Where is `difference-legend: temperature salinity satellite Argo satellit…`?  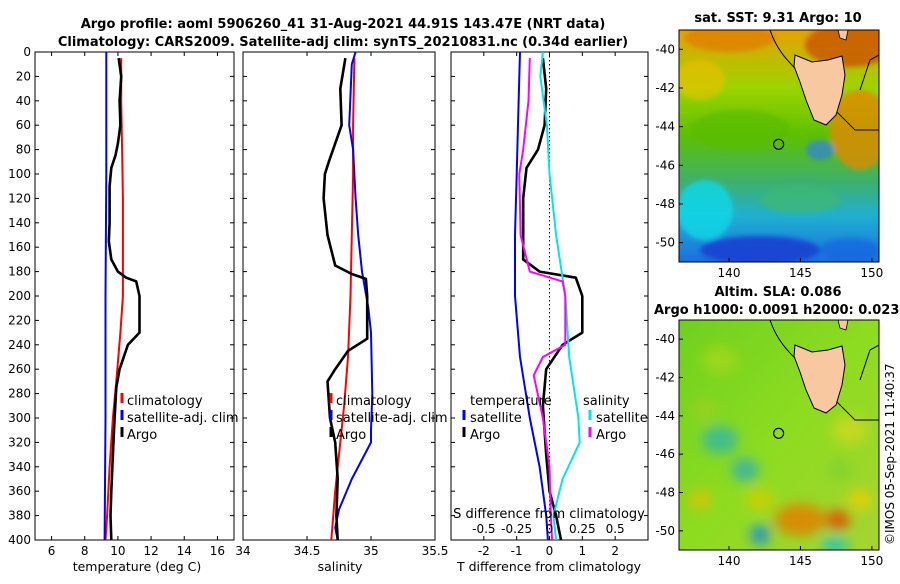
difference-legend: temperature salinity satellite Argo satellit… is located at coordinates (555, 418).